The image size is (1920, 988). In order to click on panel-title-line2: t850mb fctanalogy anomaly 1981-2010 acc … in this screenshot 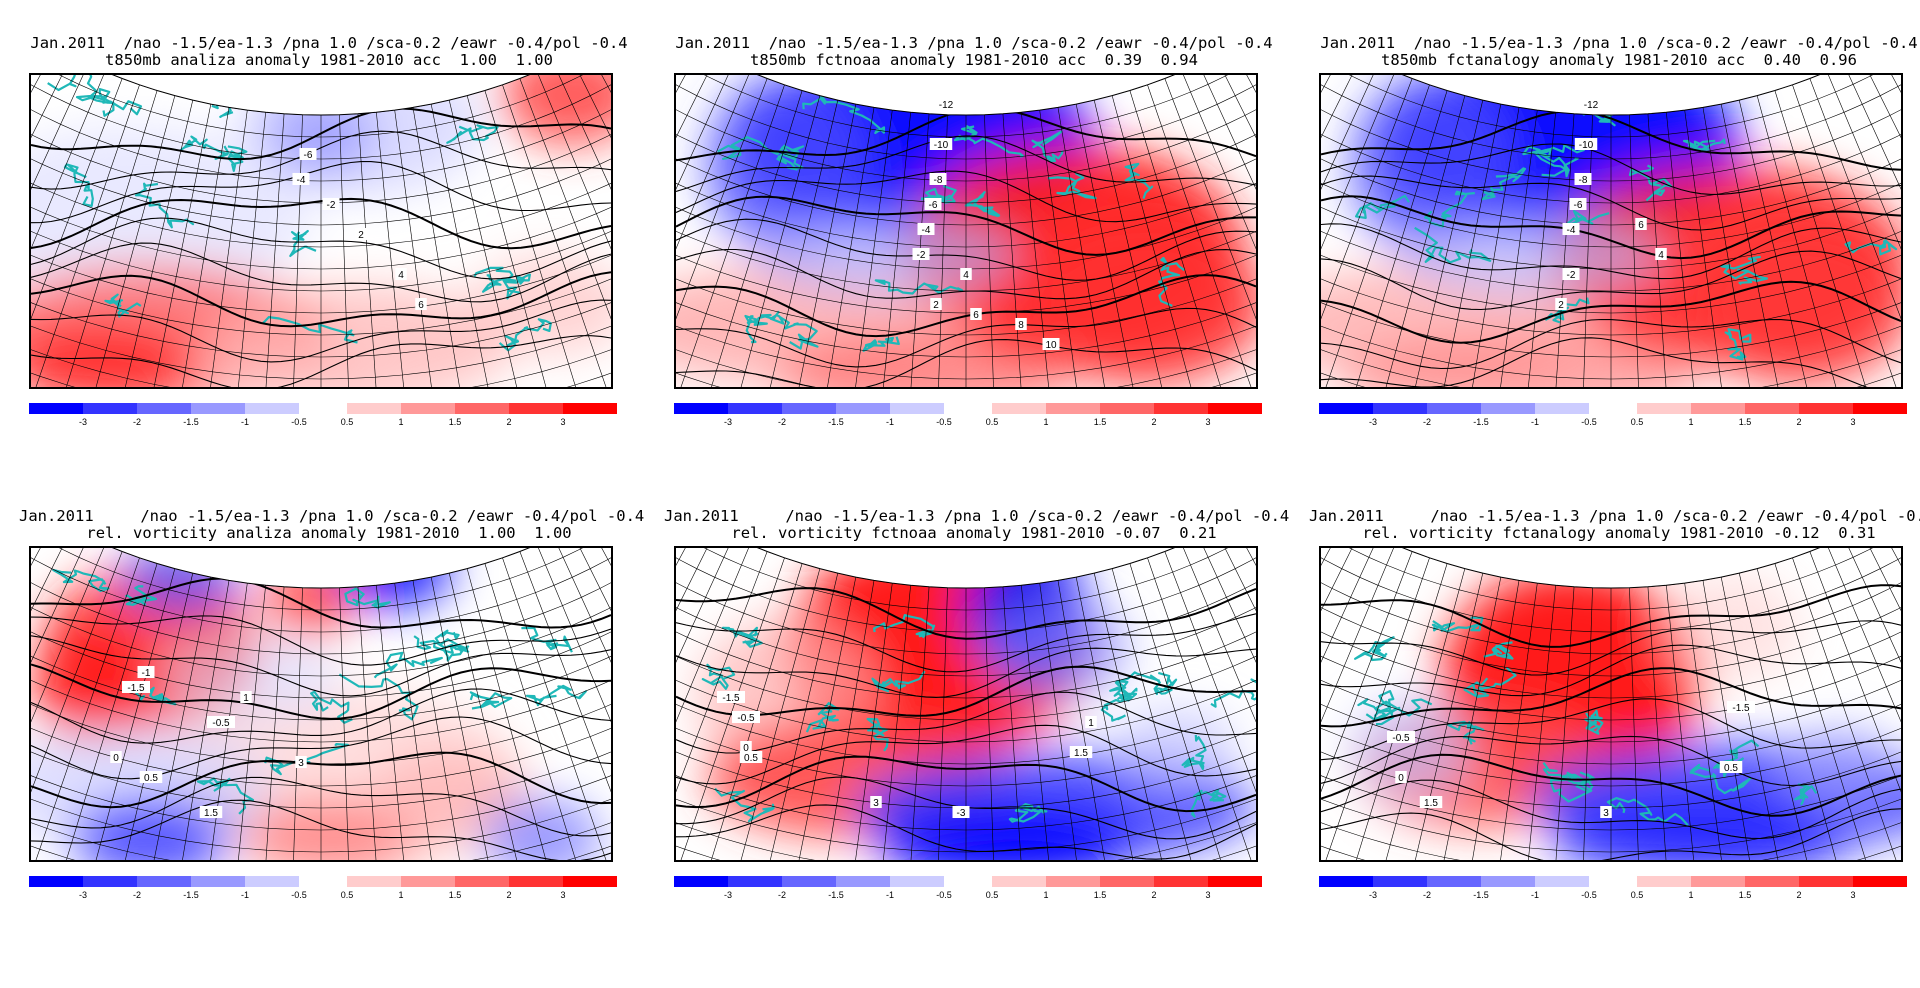, I will do `click(1619, 60)`.